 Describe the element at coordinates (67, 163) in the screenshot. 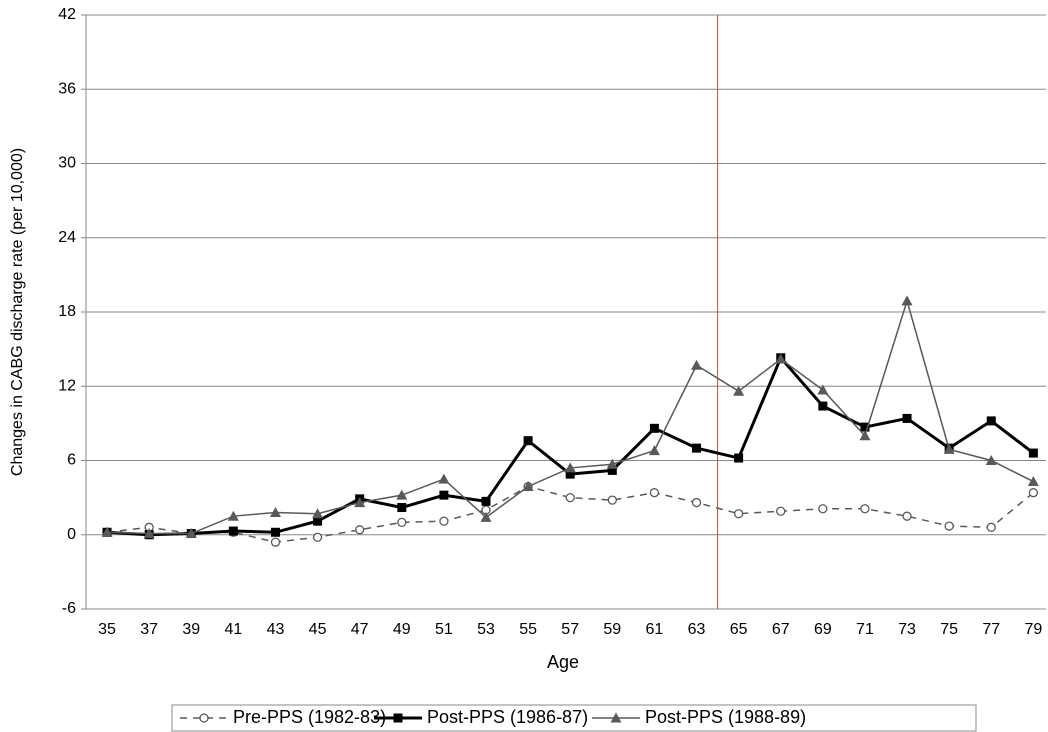

I see `y-tick-label: 30` at that location.